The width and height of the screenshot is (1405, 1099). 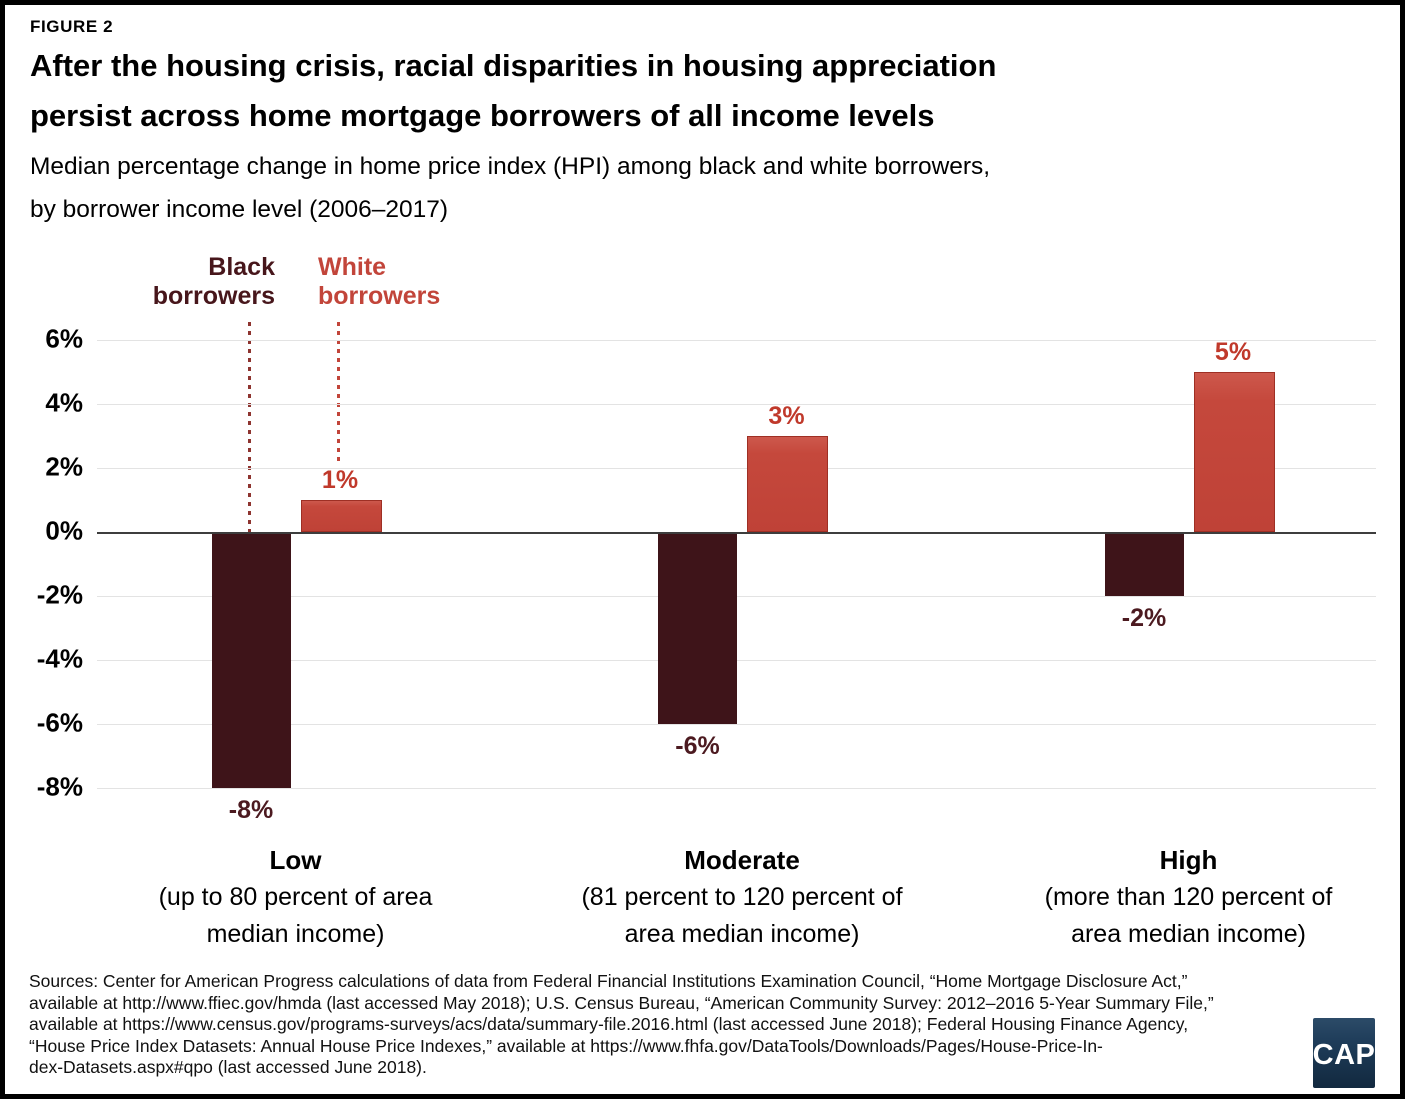 I want to click on value-label-3%: 3%, so click(x=786, y=416).